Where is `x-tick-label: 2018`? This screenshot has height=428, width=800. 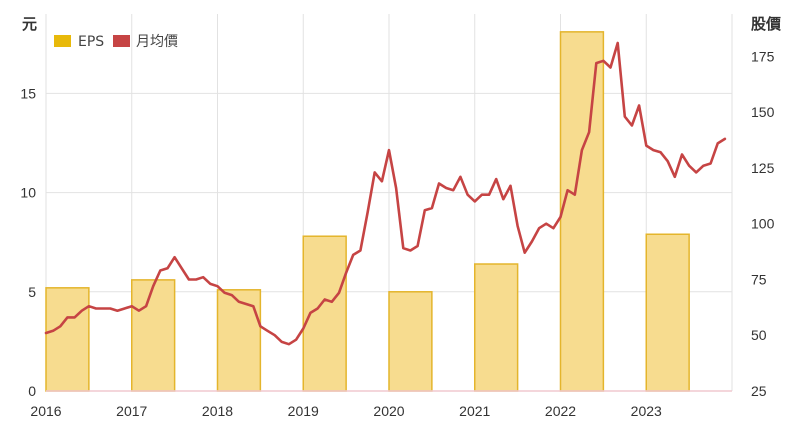 x-tick-label: 2018 is located at coordinates (217, 411).